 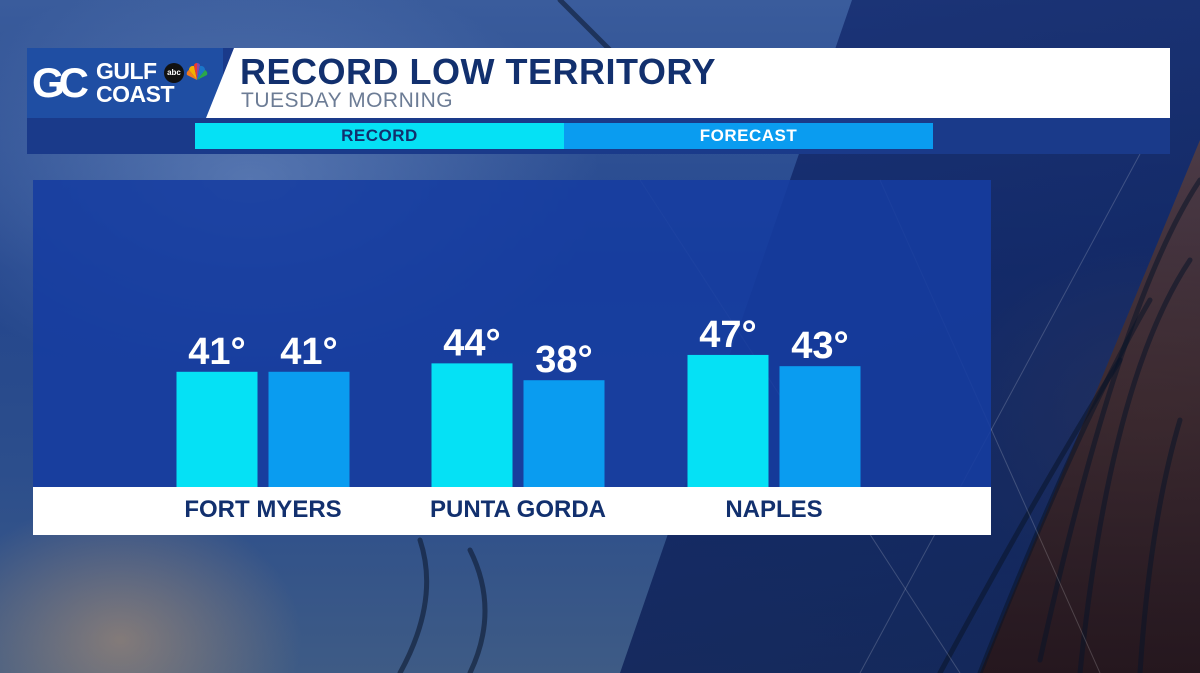 What do you see at coordinates (126, 71) in the screenshot?
I see `station-logo-line1: GULF` at bounding box center [126, 71].